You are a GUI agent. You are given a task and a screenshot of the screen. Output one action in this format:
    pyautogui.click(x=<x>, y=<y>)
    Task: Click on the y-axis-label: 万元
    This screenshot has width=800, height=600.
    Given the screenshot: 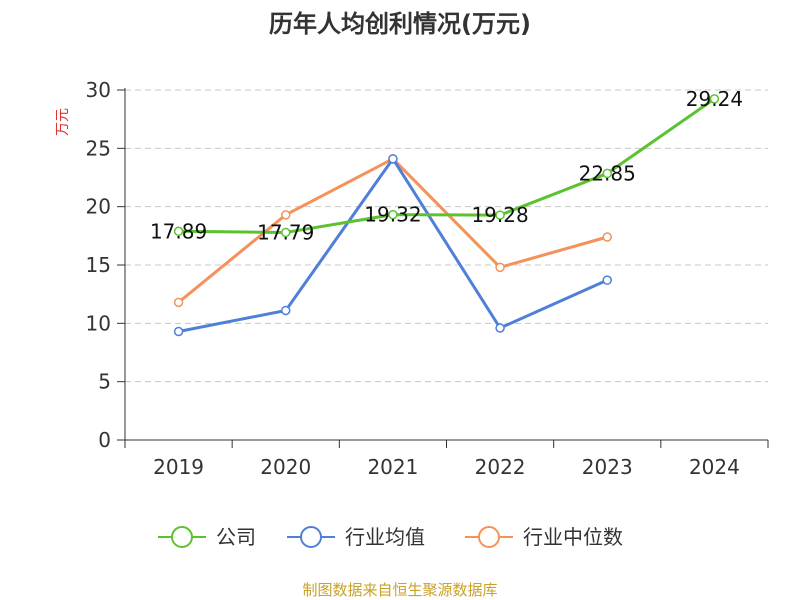 What is the action you would take?
    pyautogui.click(x=63, y=122)
    